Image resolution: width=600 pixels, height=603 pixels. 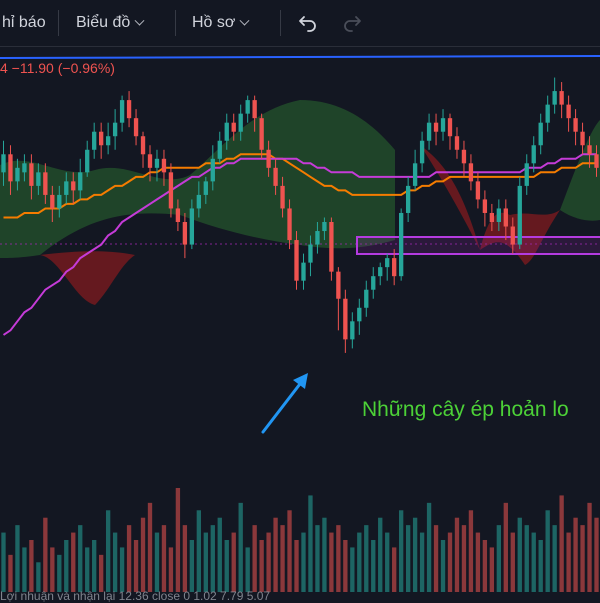 I want to click on indicators-button: hỉ báo, so click(x=24, y=22).